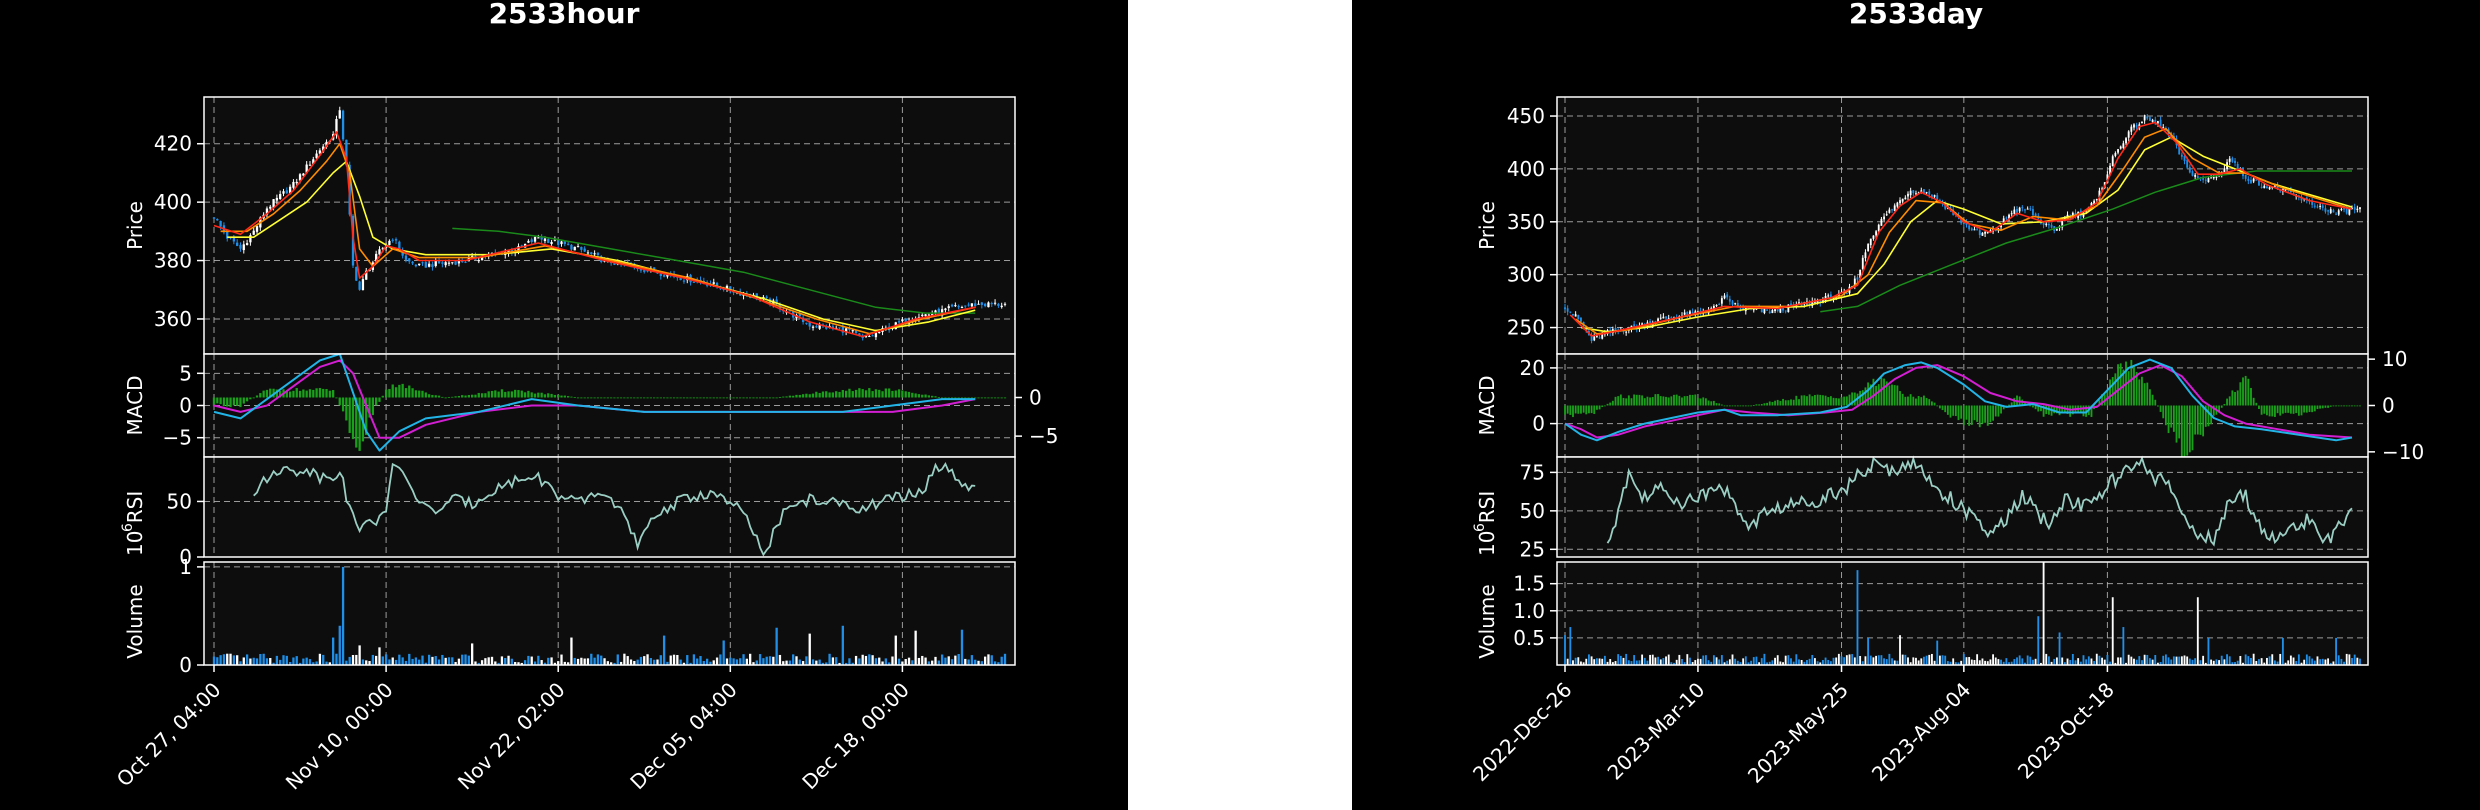 The height and width of the screenshot is (810, 2480). What do you see at coordinates (185, 373) in the screenshot?
I see `y-tick-label: 5` at bounding box center [185, 373].